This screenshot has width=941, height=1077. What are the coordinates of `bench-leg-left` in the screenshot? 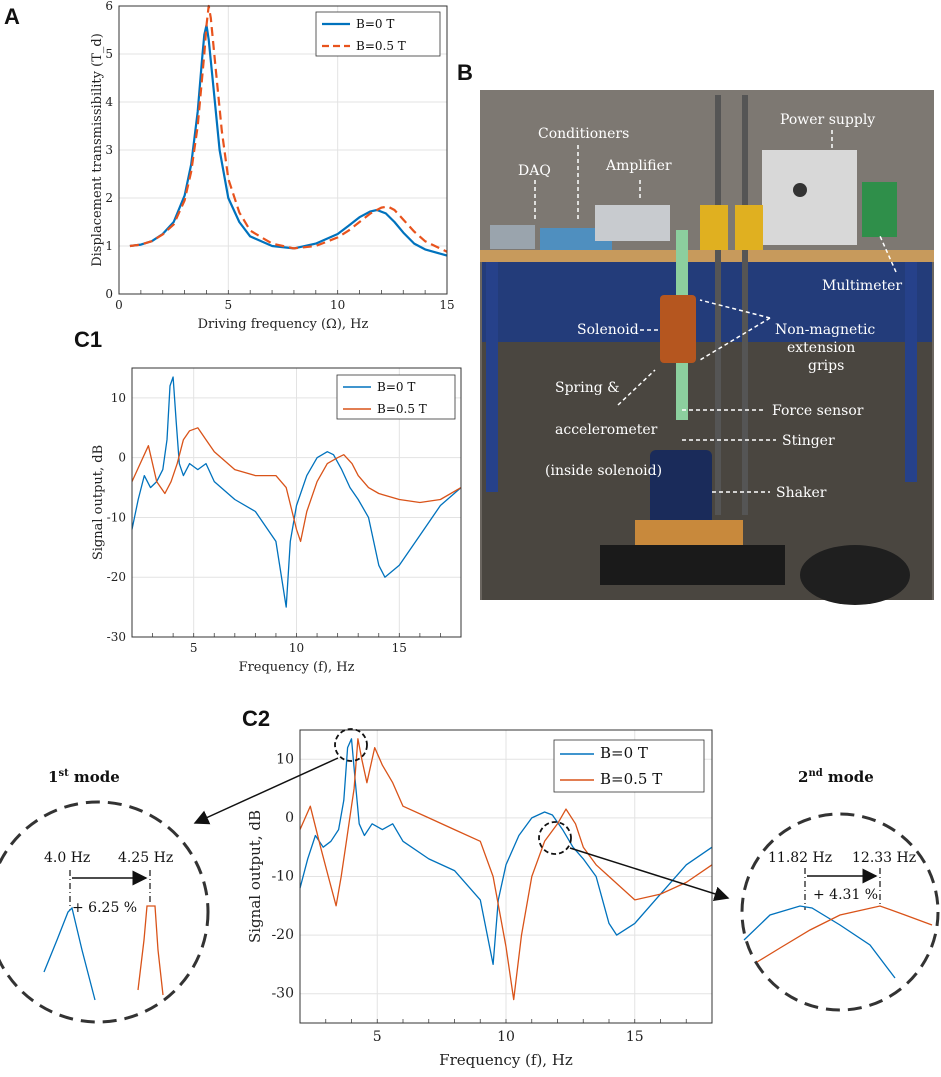 It's located at (492, 377).